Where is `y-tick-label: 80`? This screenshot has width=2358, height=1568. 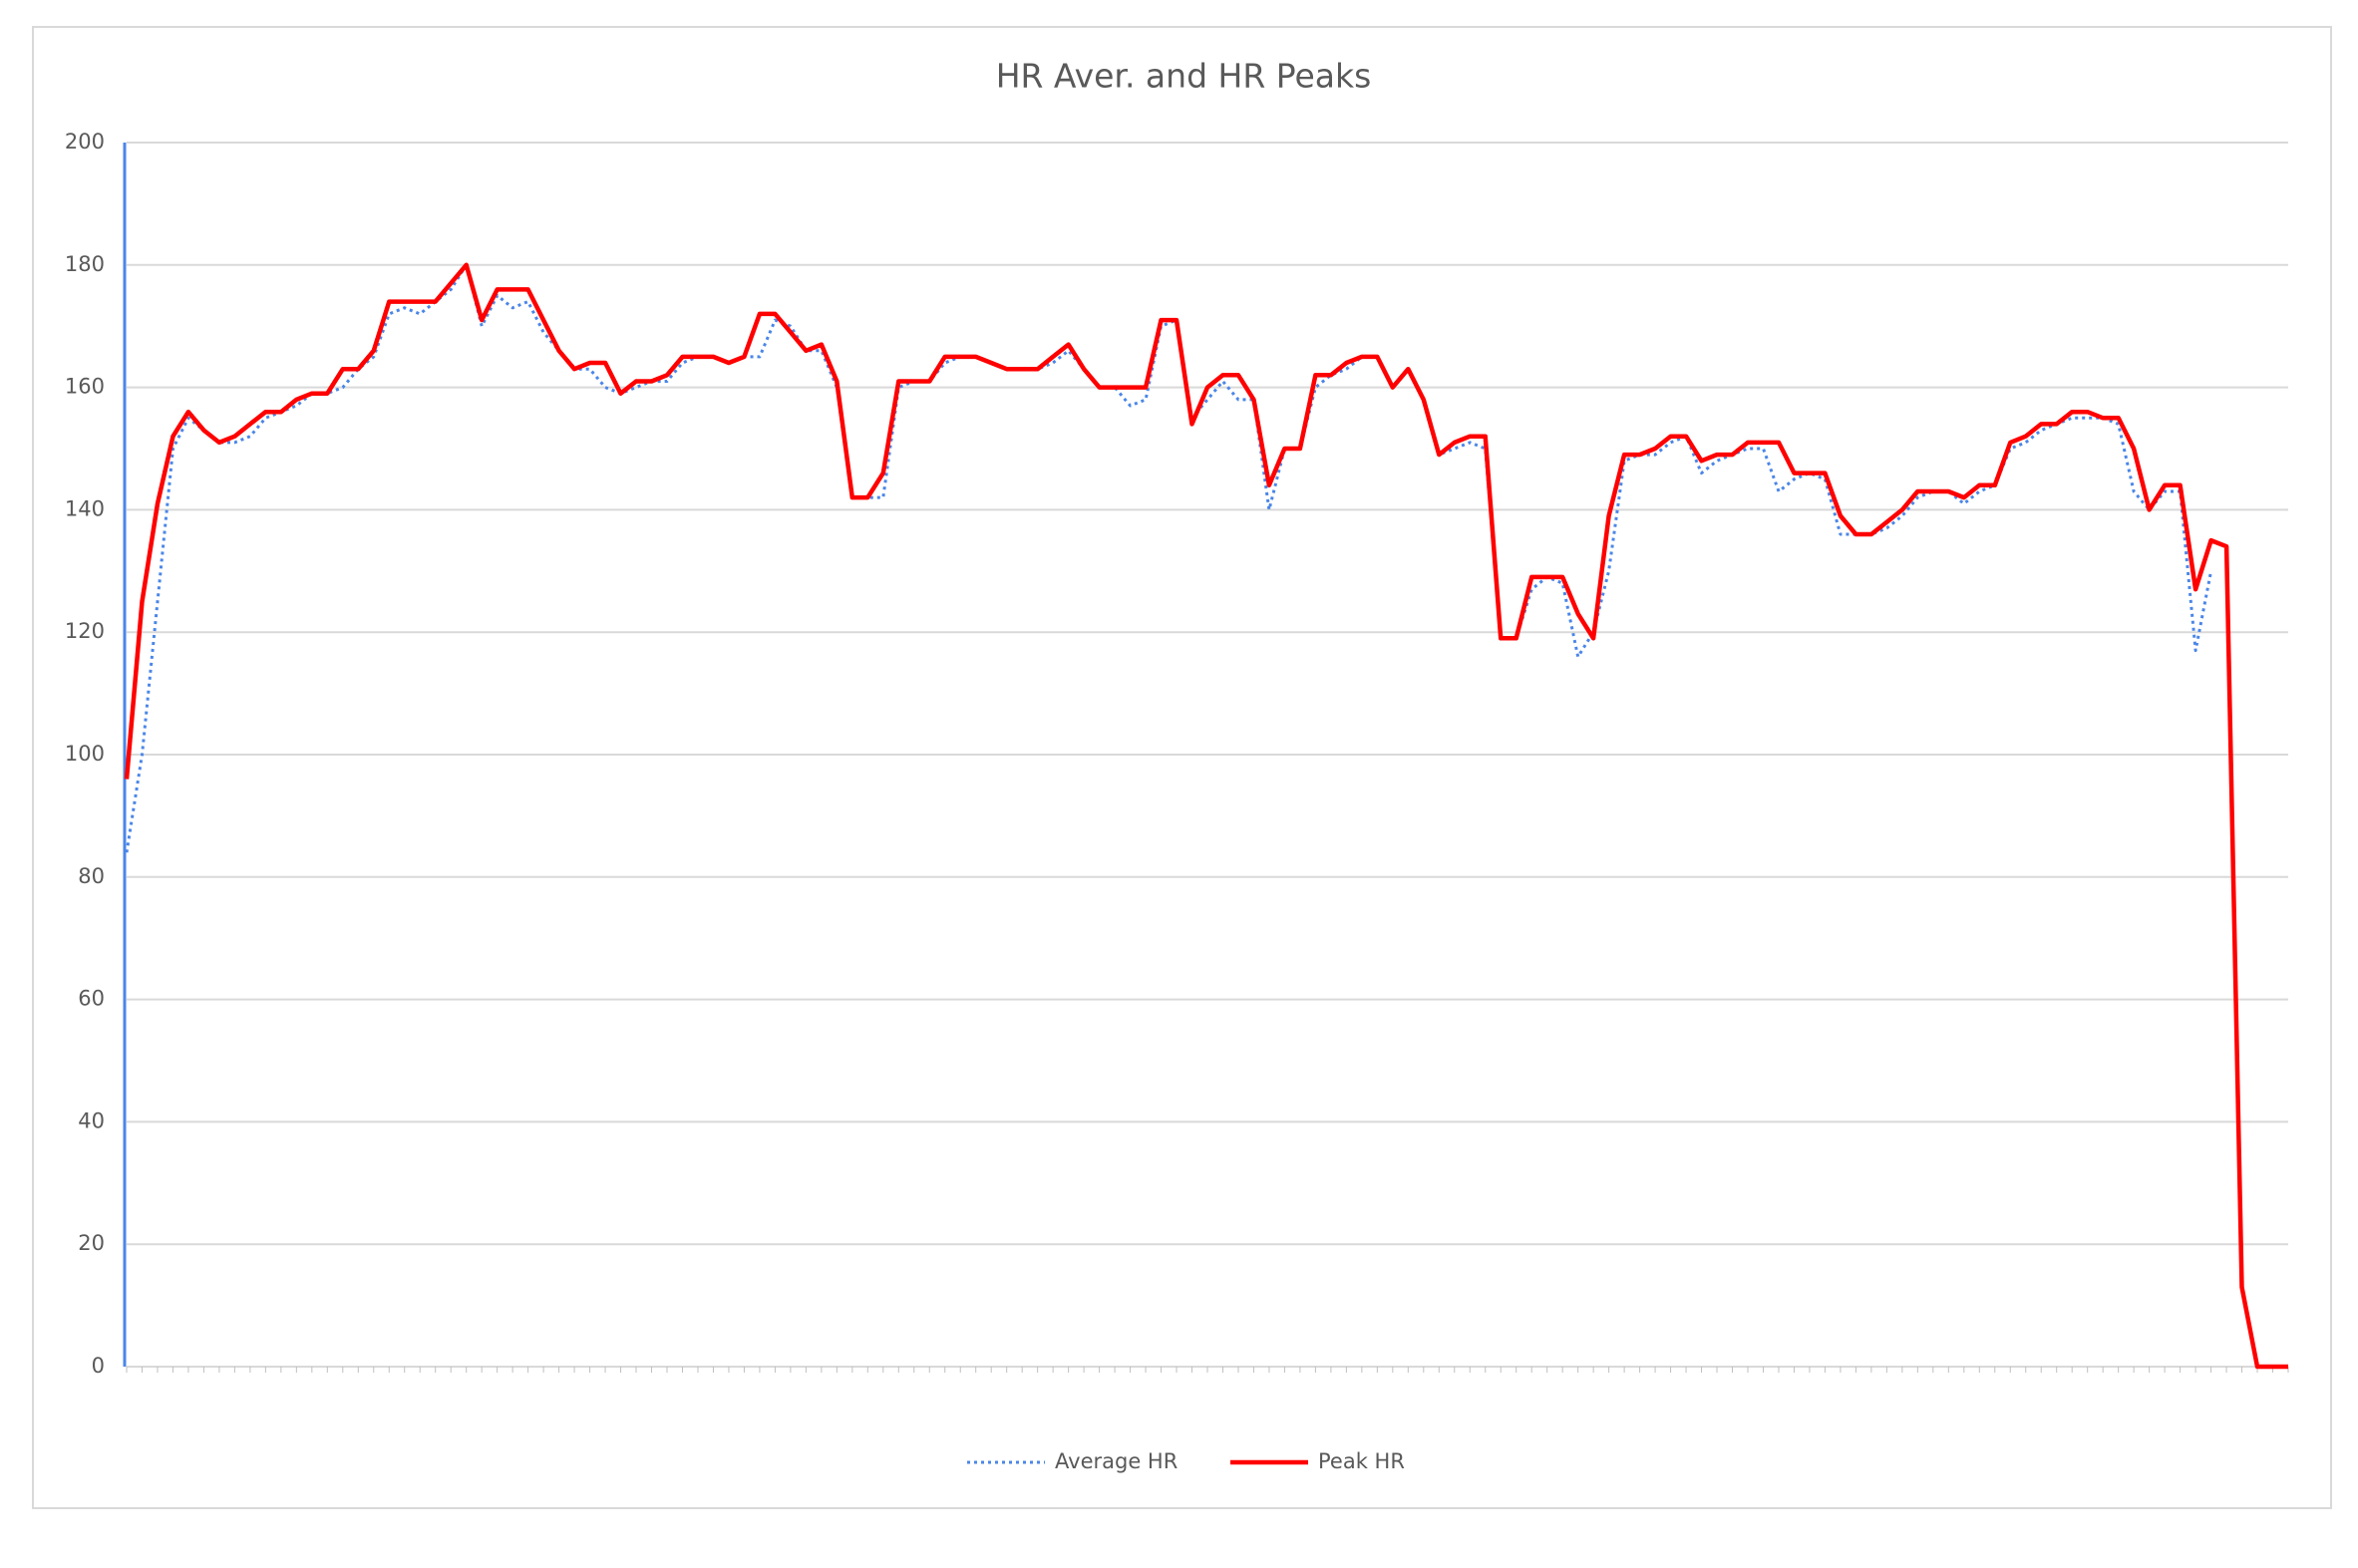
y-tick-label: 80 is located at coordinates (92, 876).